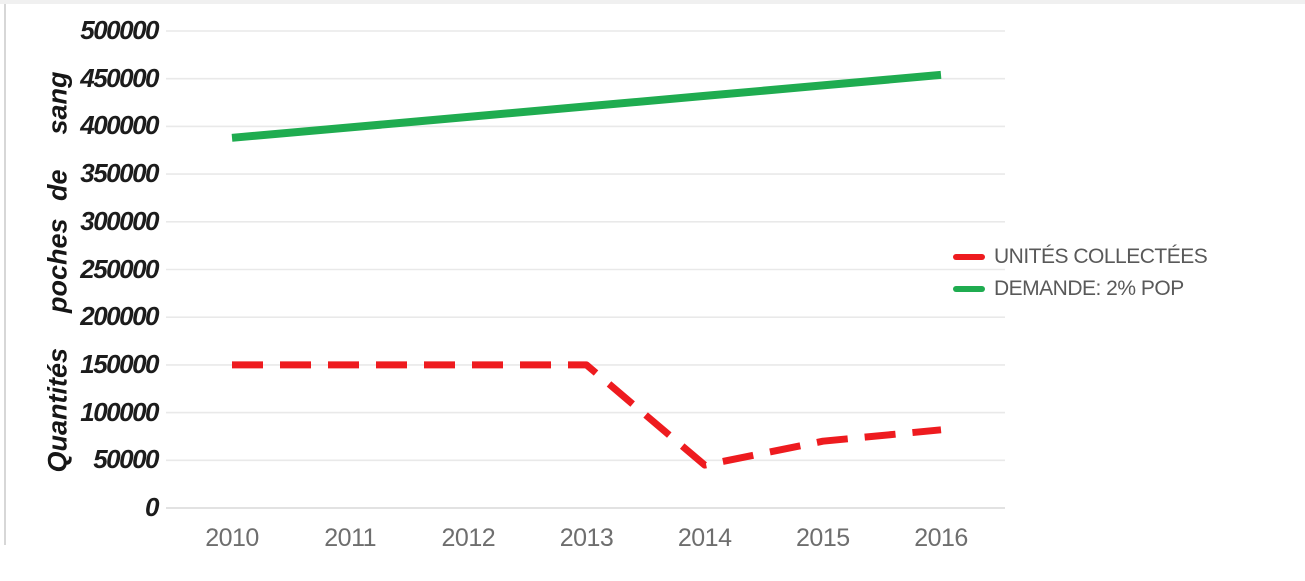 Image resolution: width=1305 pixels, height=581 pixels. I want to click on y-tick-label: 200000, so click(119, 316).